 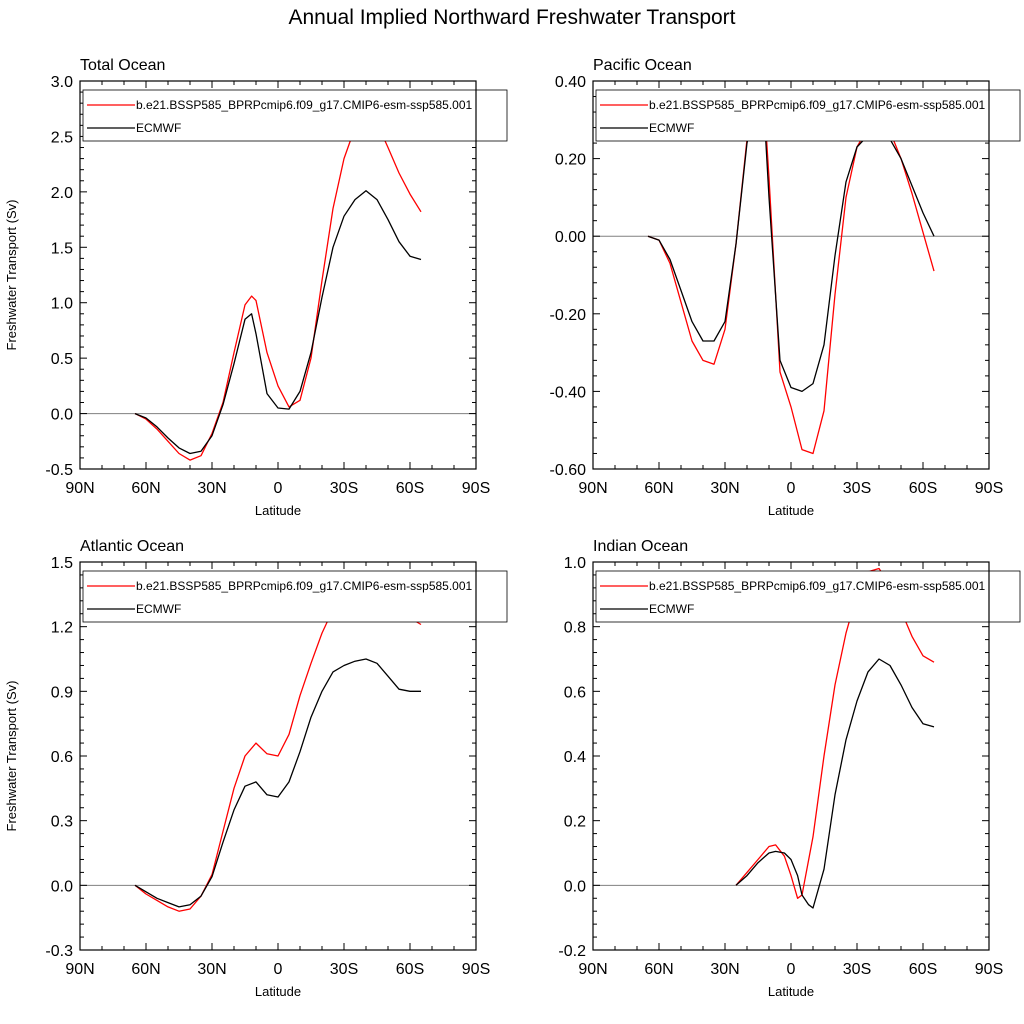 What do you see at coordinates (642, 65) in the screenshot?
I see `panel-title: Pacific Ocean` at bounding box center [642, 65].